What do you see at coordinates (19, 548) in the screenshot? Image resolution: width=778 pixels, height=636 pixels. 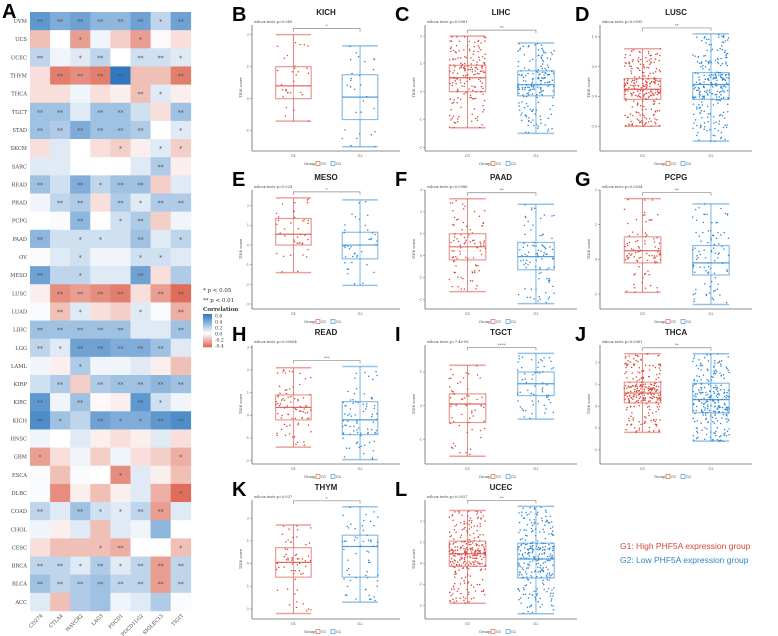 I see `heatmap-row-label: CESC` at bounding box center [19, 548].